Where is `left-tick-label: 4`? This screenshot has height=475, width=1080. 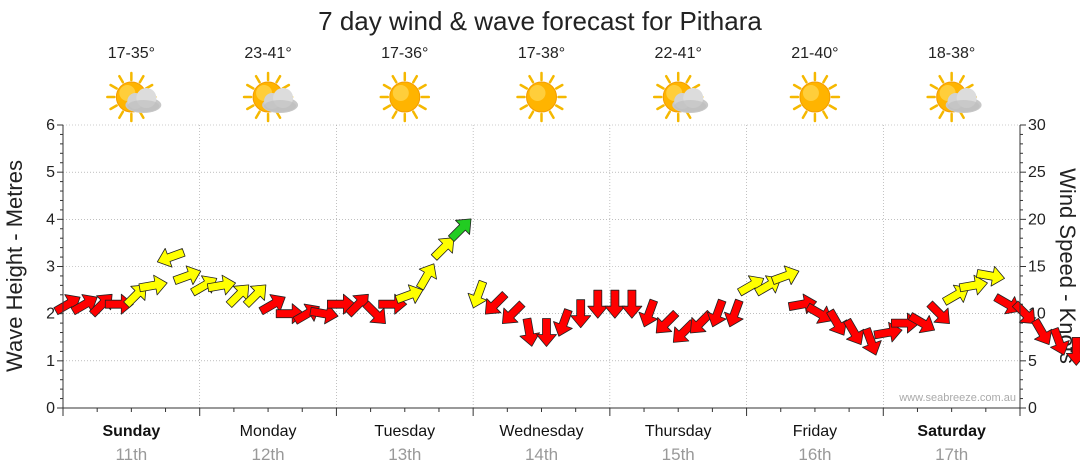 left-tick-label: 4 is located at coordinates (50, 219).